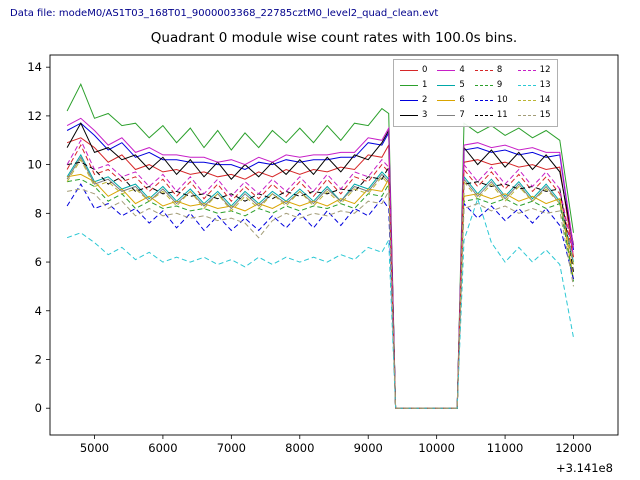 The height and width of the screenshot is (480, 640). I want to click on svg-text: 10000, so click(436, 448).